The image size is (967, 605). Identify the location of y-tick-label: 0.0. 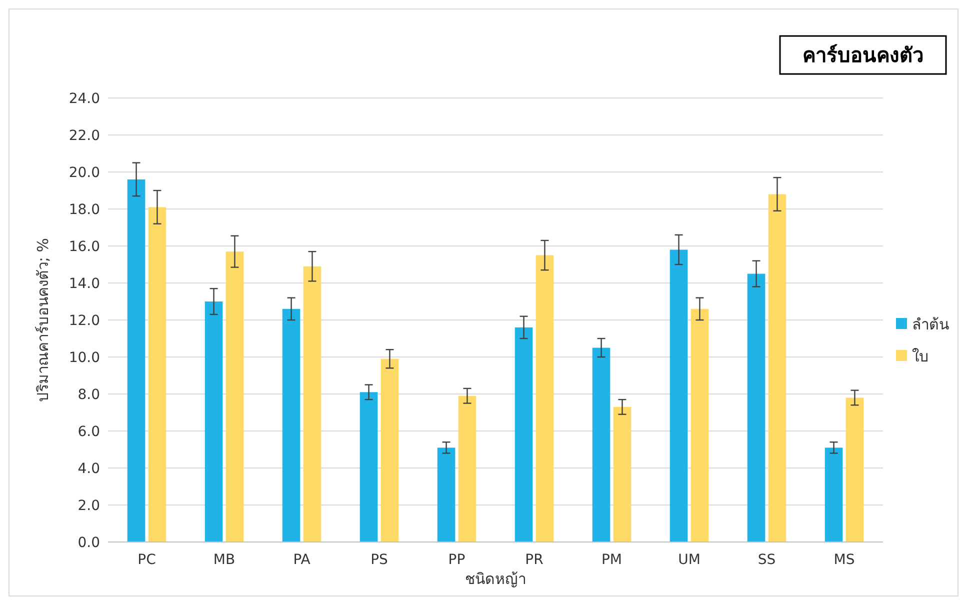
(89, 542).